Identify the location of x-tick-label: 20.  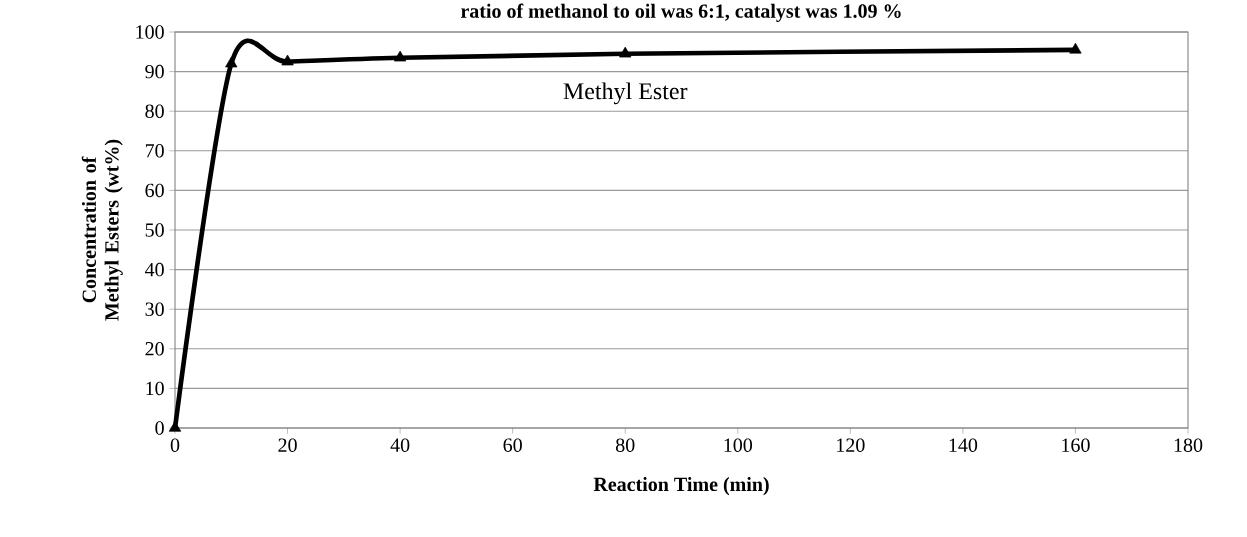
(287, 445).